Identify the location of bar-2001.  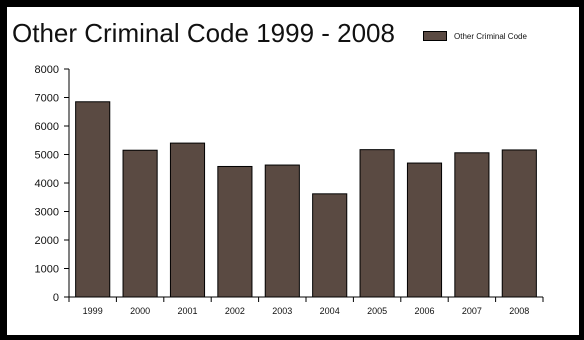
(187, 220).